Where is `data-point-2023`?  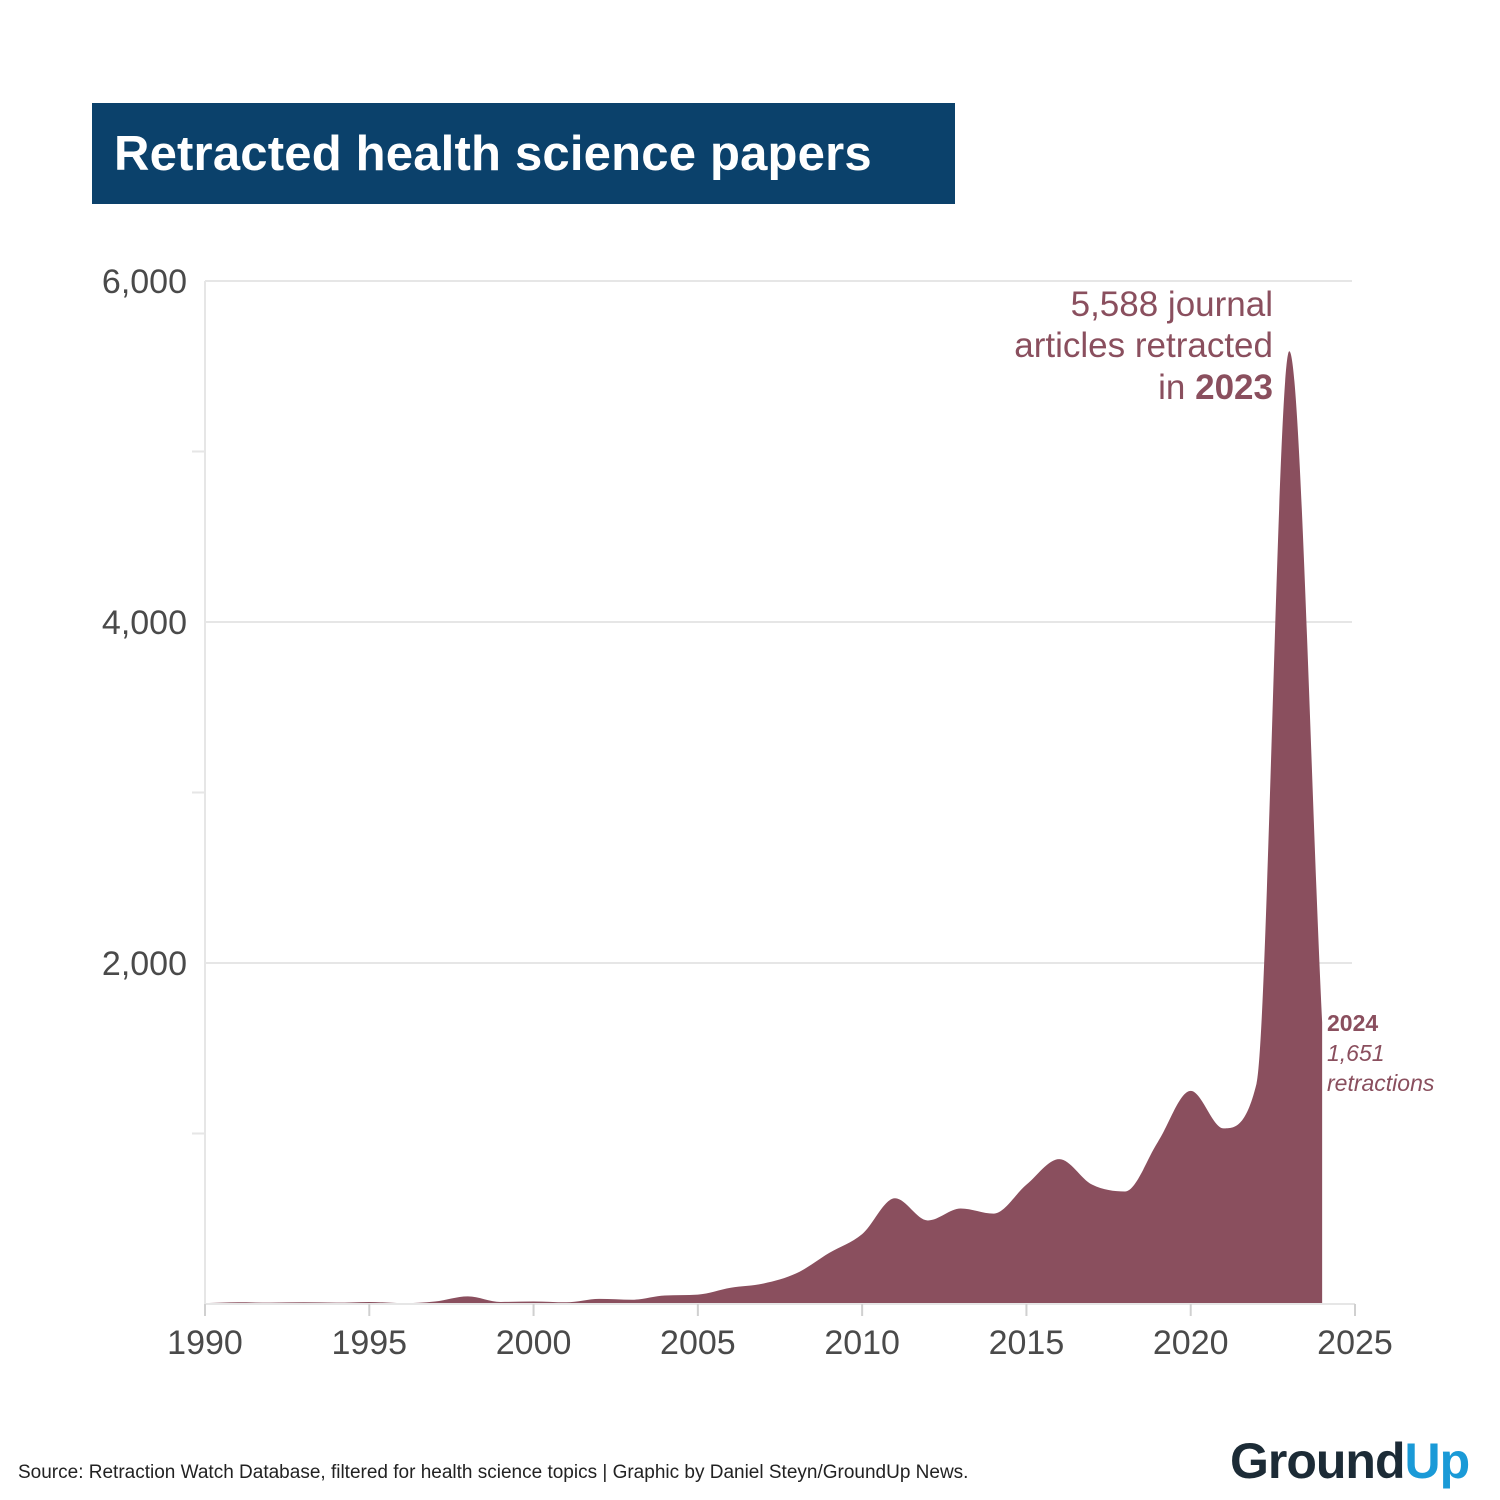 data-point-2023 is located at coordinates (1289, 351).